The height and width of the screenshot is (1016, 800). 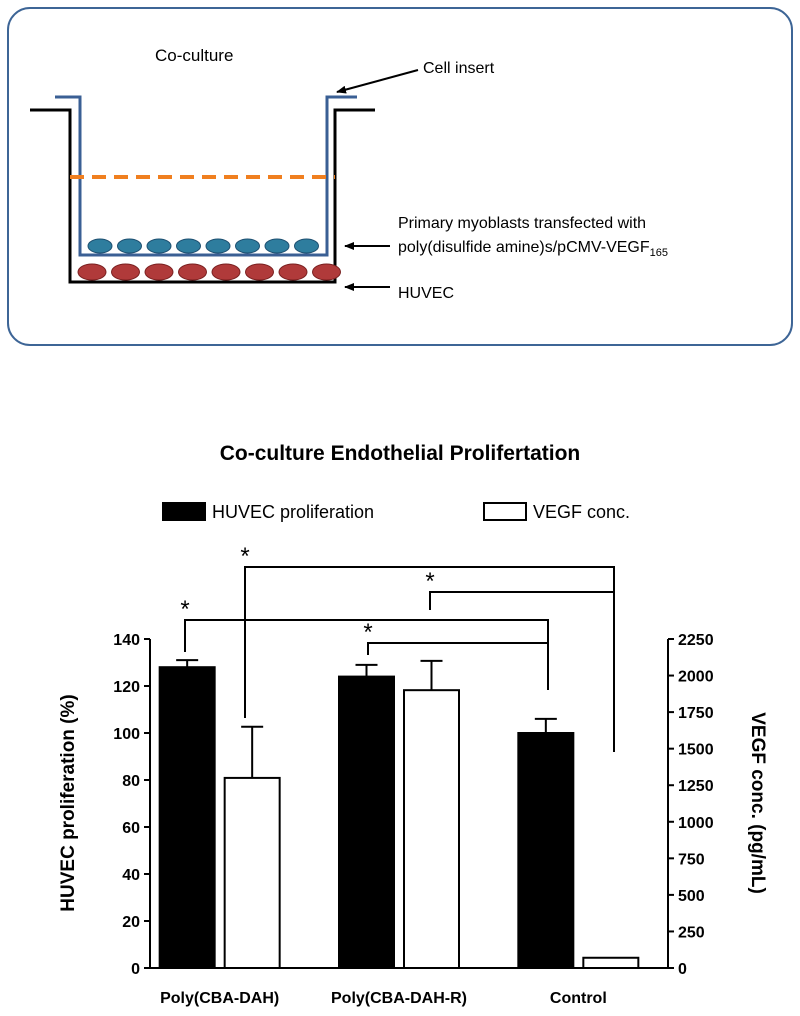 I want to click on well, so click(x=202, y=196).